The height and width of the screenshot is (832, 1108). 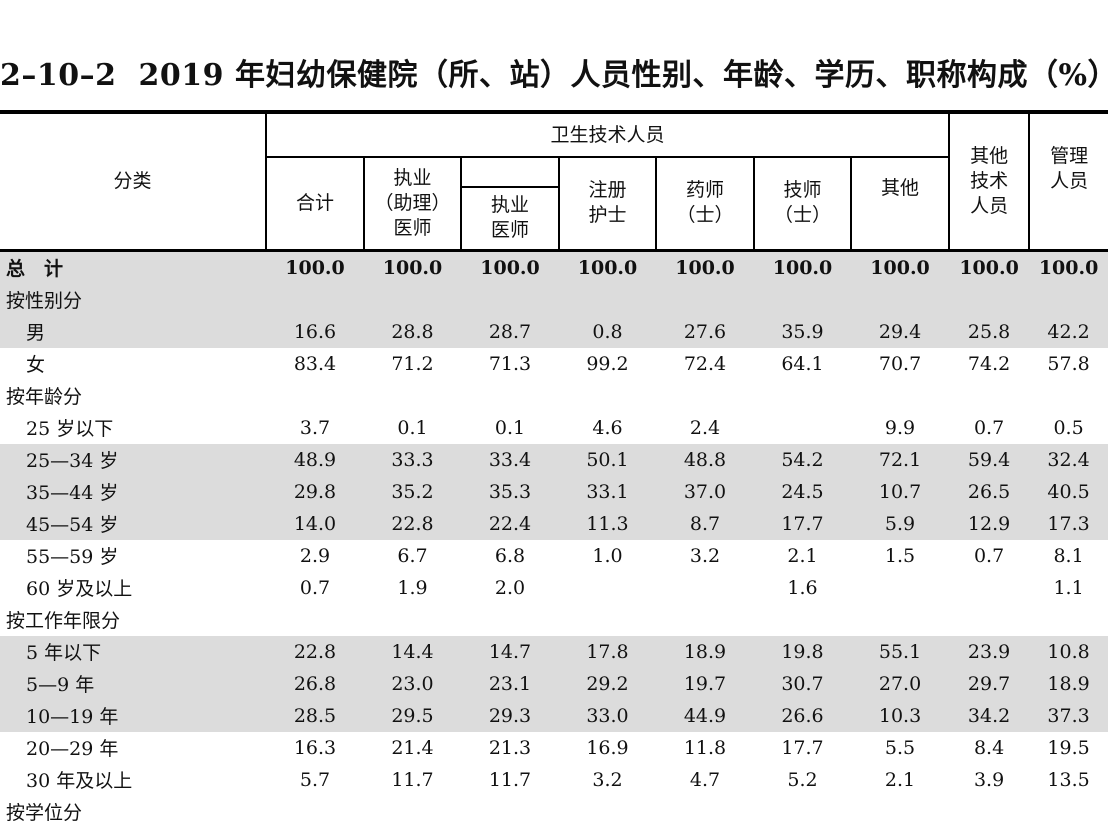 What do you see at coordinates (705, 459) in the screenshot?
I see `table-cell: 48.8` at bounding box center [705, 459].